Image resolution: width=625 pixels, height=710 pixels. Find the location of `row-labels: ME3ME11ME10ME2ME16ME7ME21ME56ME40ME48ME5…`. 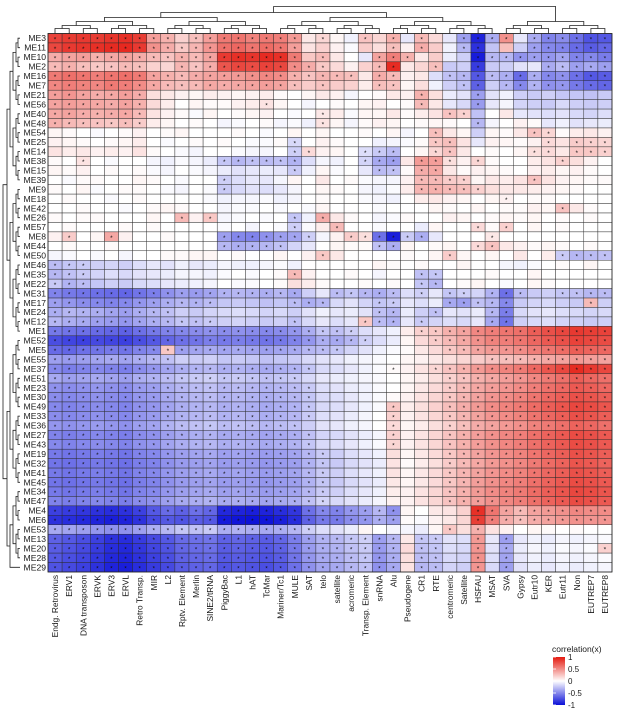

row-labels: ME3ME11ME10ME2ME16ME7ME21ME56ME40ME48ME5… is located at coordinates (35, 302).